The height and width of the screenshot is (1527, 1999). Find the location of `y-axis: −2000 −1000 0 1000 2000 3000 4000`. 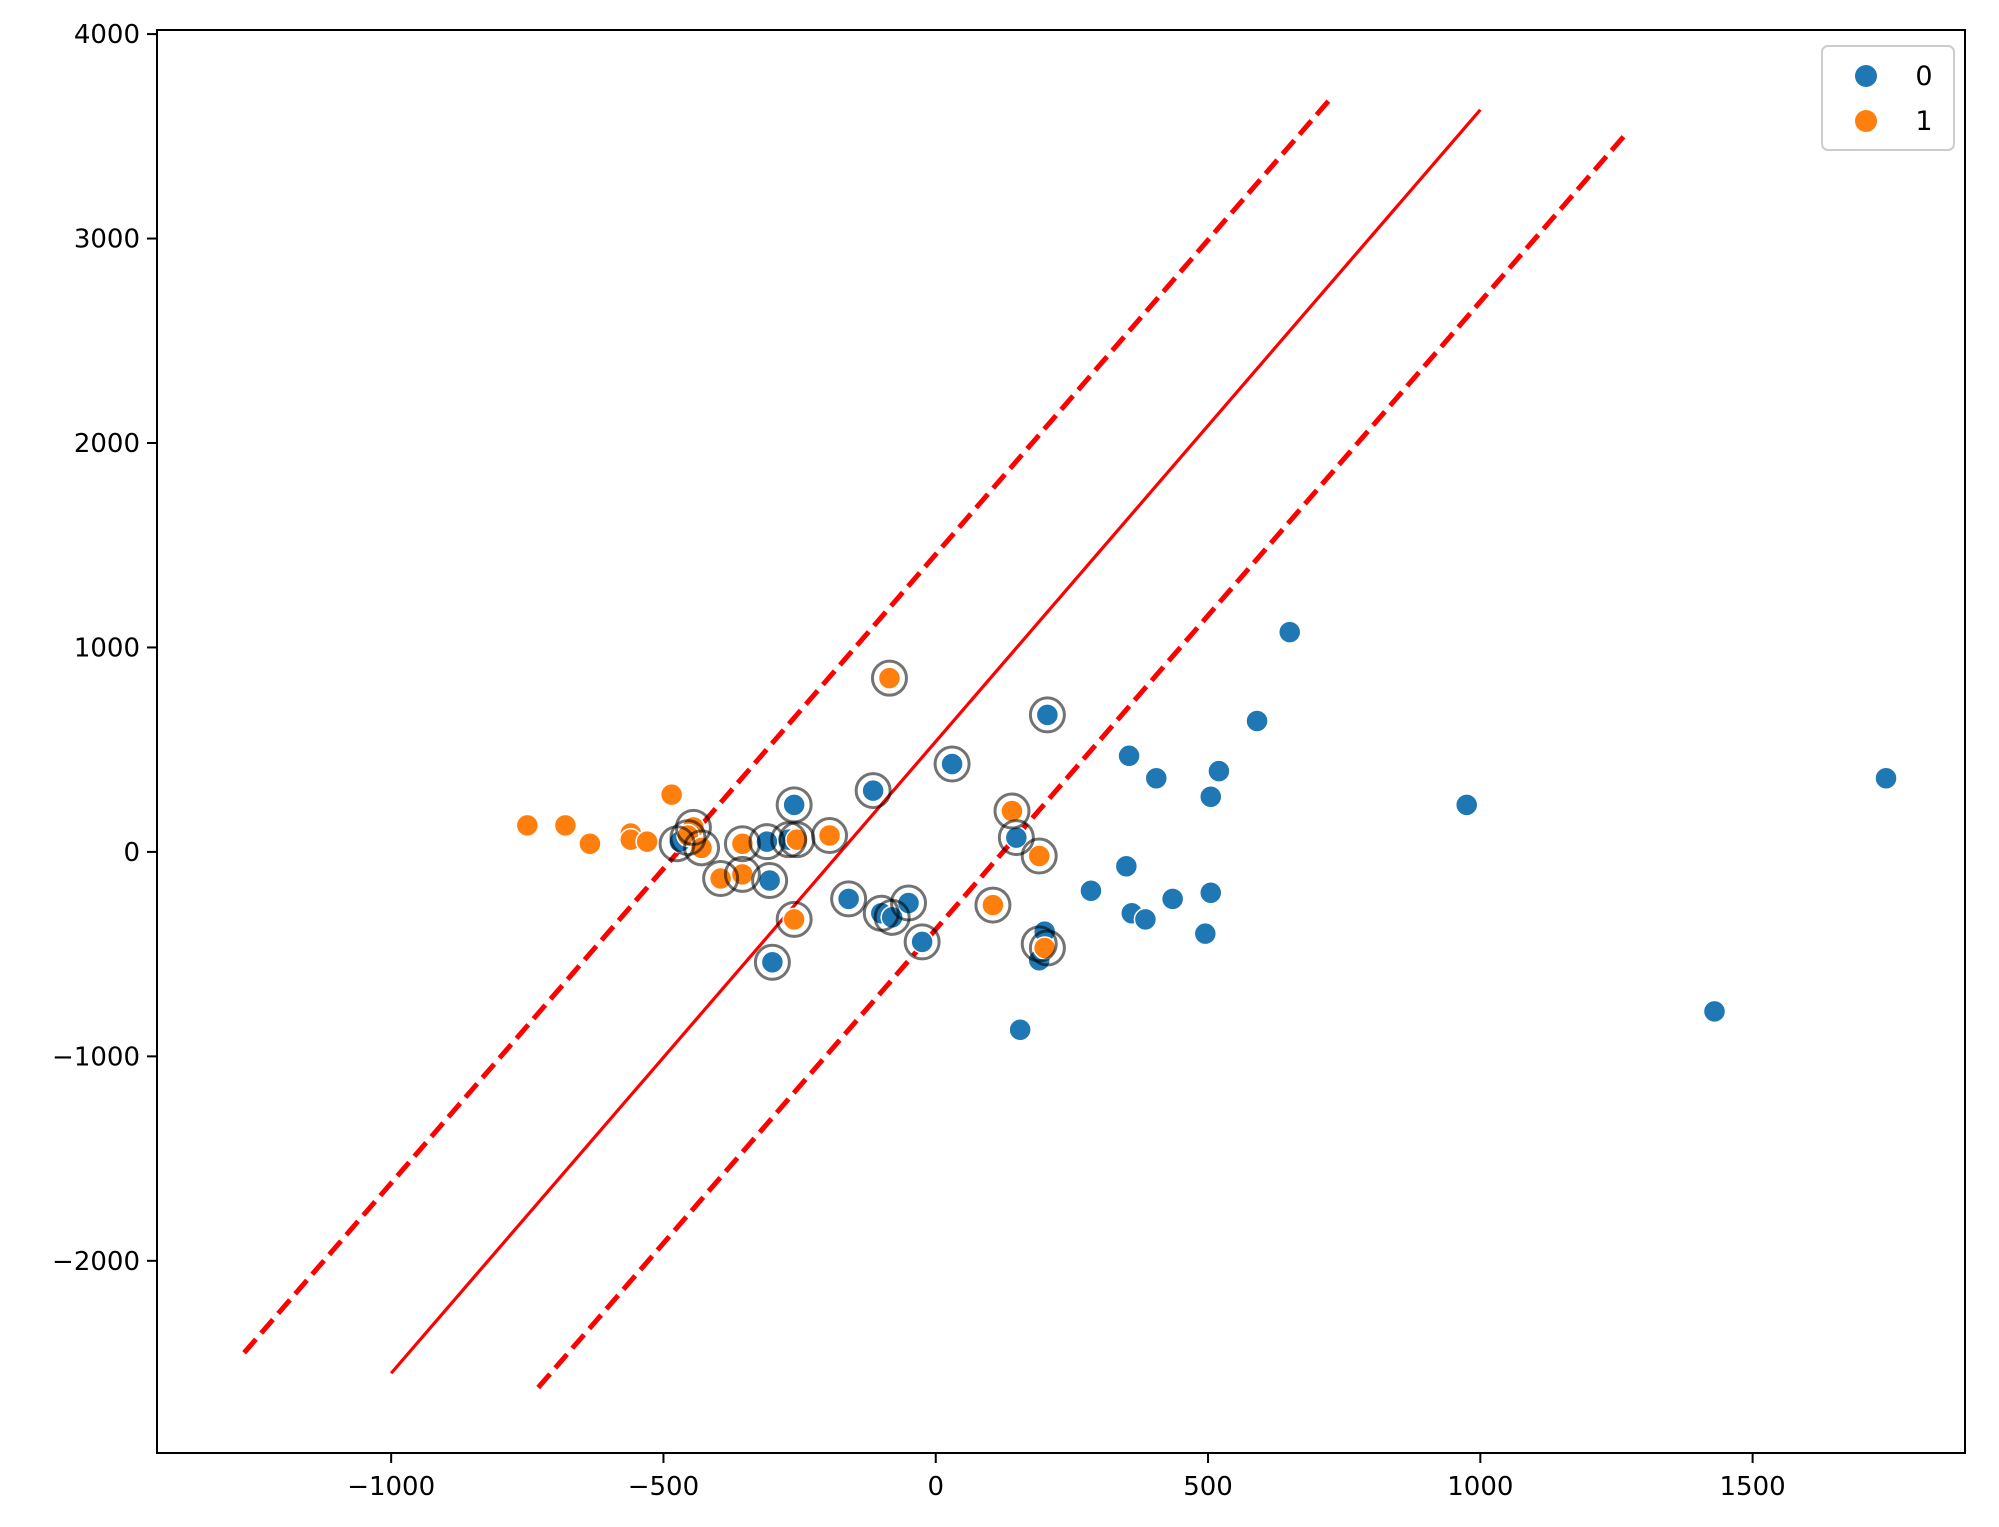

y-axis: −2000 −1000 0 1000 2000 3000 4000 is located at coordinates (104, 648).